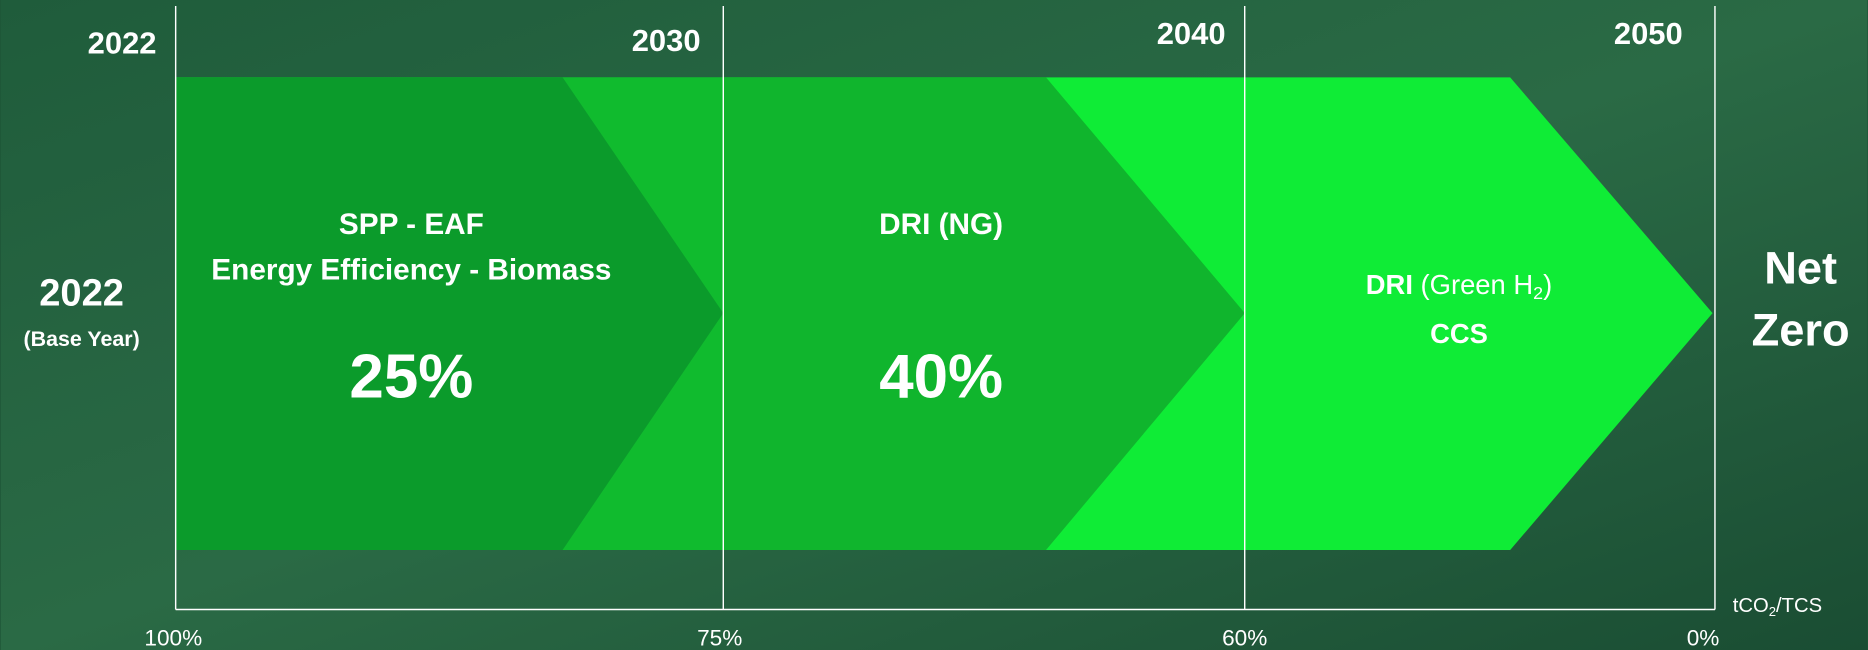 This screenshot has width=1868, height=650. What do you see at coordinates (1703, 637) in the screenshot?
I see `emission-label: 0%` at bounding box center [1703, 637].